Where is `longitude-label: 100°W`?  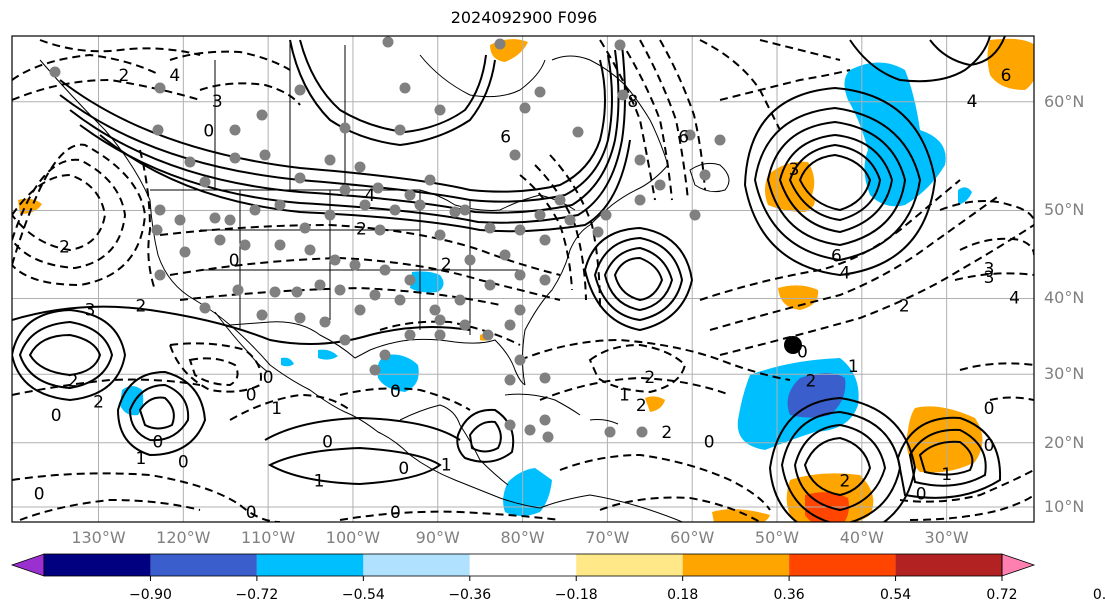
longitude-label: 100°W is located at coordinates (353, 537).